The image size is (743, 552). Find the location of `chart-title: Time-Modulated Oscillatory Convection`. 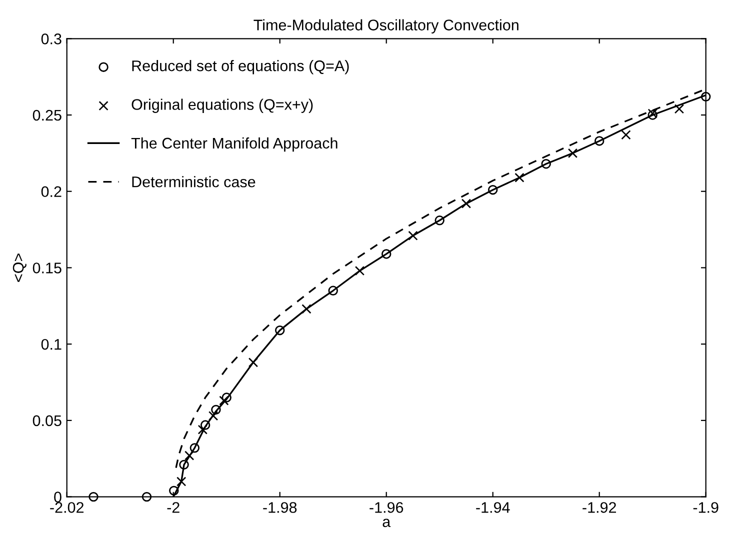

chart-title: Time-Modulated Oscillatory Convection is located at coordinates (386, 26).